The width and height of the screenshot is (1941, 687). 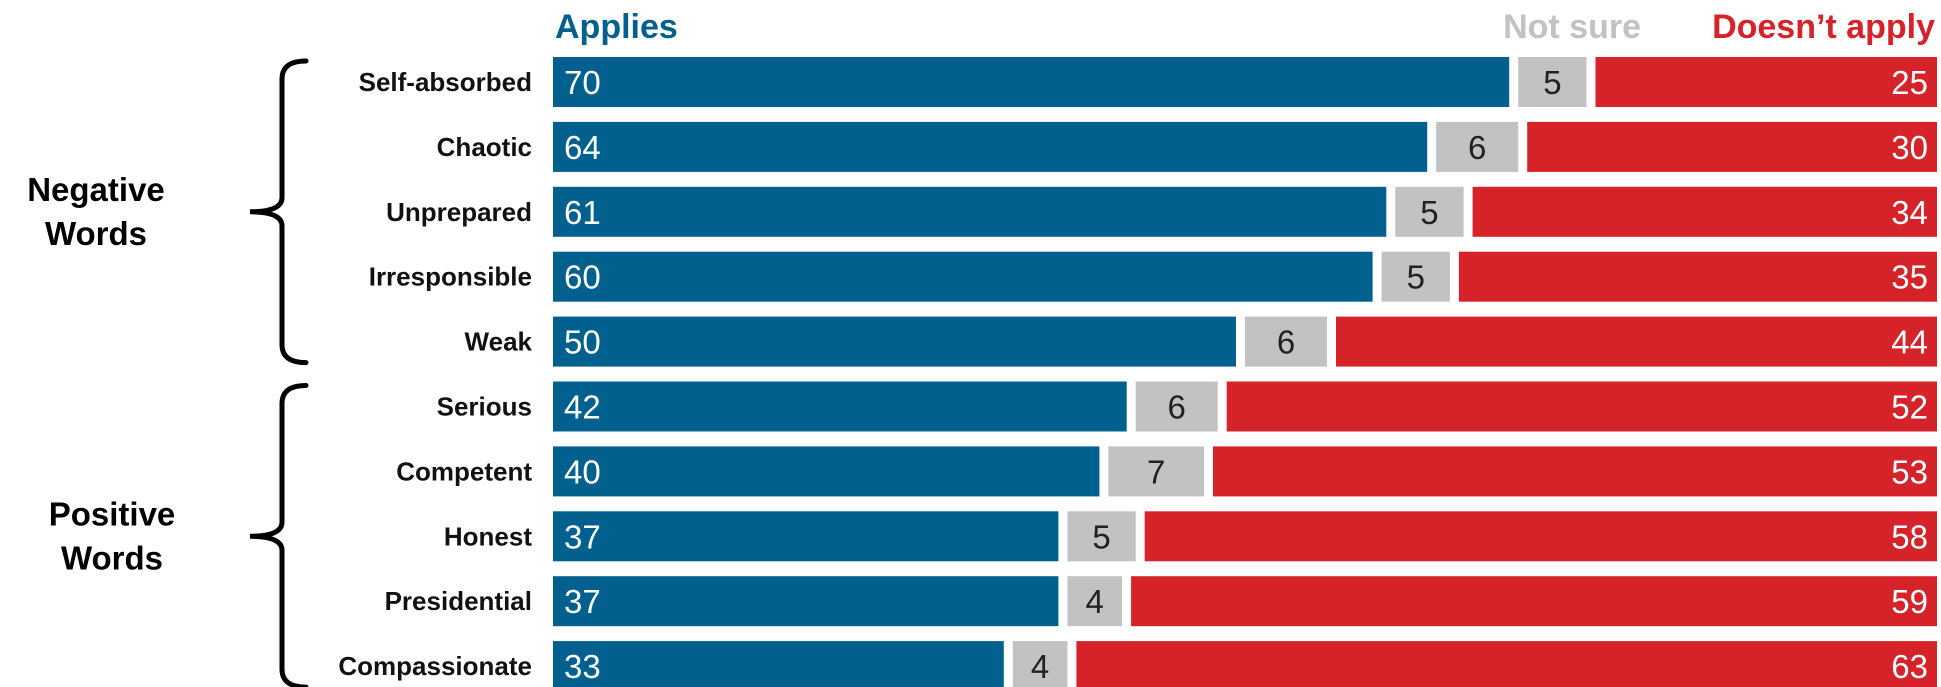 I want to click on category-label-compassionate: Compassionate, so click(x=435, y=666).